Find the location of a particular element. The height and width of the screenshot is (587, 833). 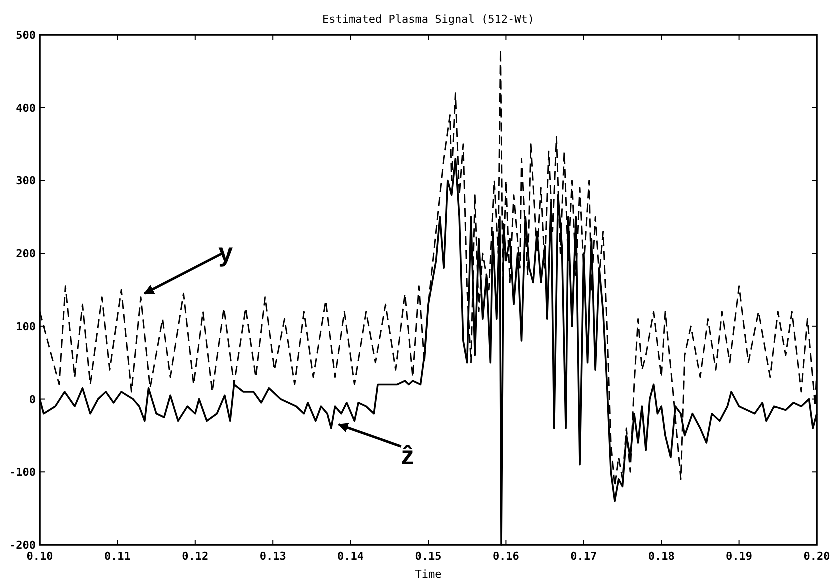

y-tick-label: 500 is located at coordinates (26, 35).